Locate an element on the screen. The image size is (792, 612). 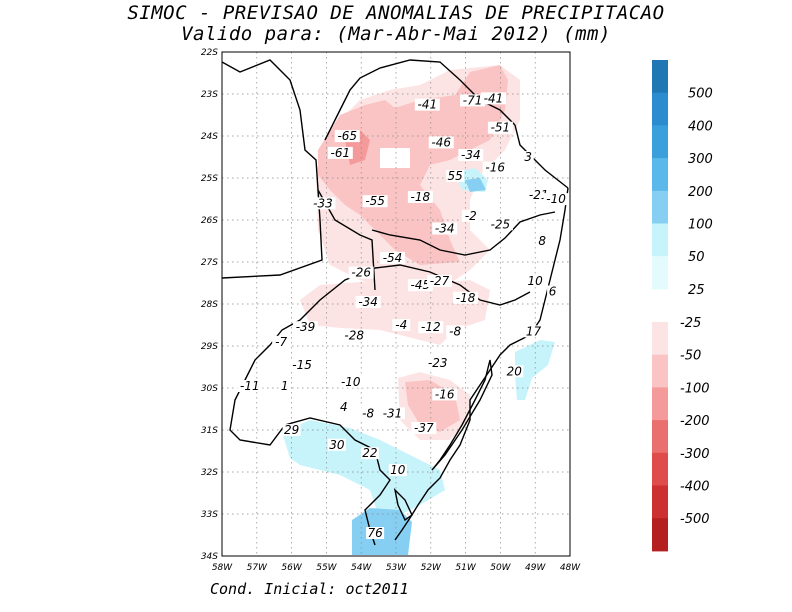
anomaly-value: 1 is located at coordinates (285, 386).